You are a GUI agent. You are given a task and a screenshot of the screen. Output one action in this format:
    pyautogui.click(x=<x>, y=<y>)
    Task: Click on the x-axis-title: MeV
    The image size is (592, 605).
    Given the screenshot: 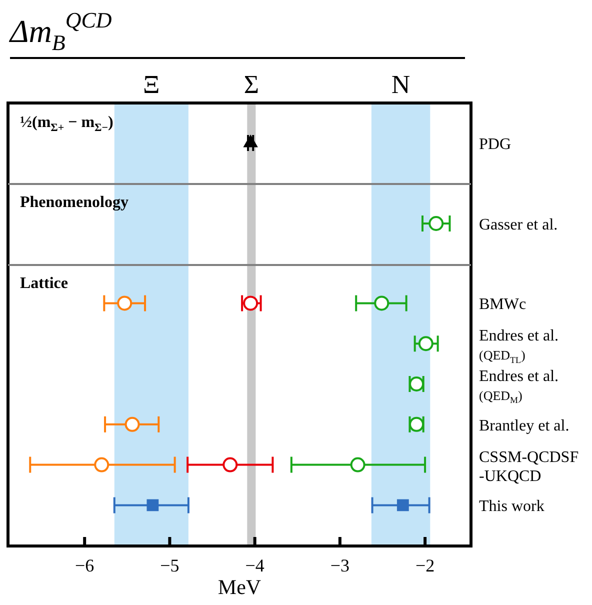 What is the action you would take?
    pyautogui.click(x=240, y=586)
    